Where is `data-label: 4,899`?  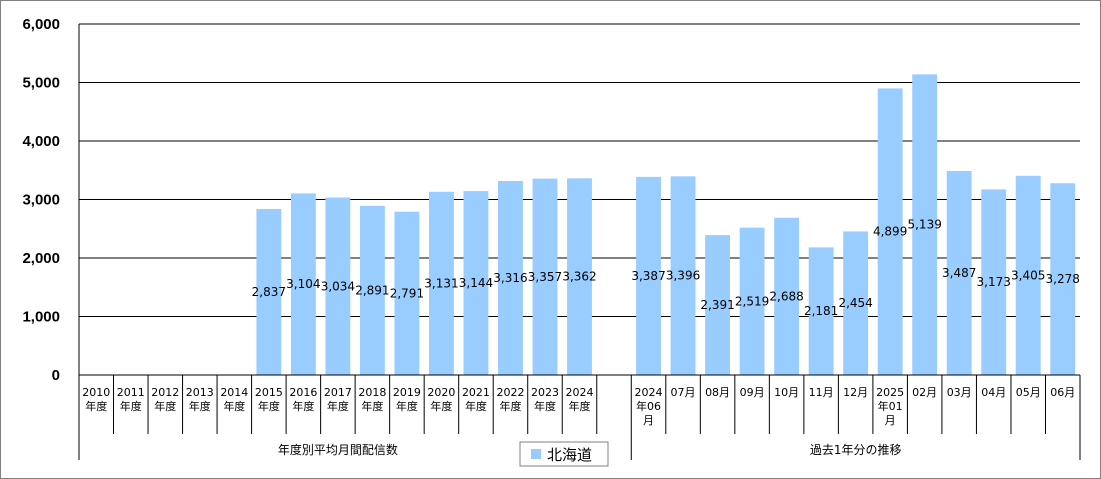 data-label: 4,899 is located at coordinates (890, 232).